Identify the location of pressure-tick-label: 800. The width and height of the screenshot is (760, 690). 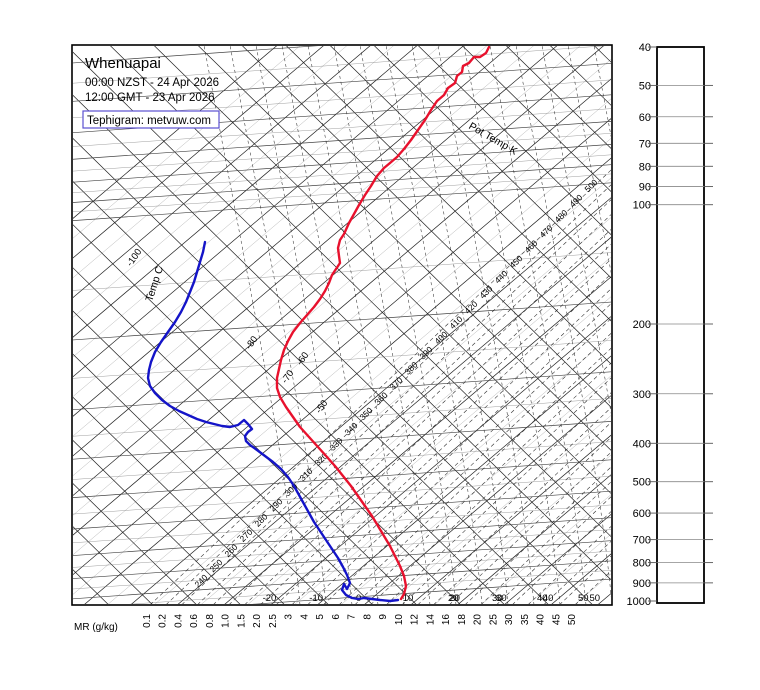
(642, 564).